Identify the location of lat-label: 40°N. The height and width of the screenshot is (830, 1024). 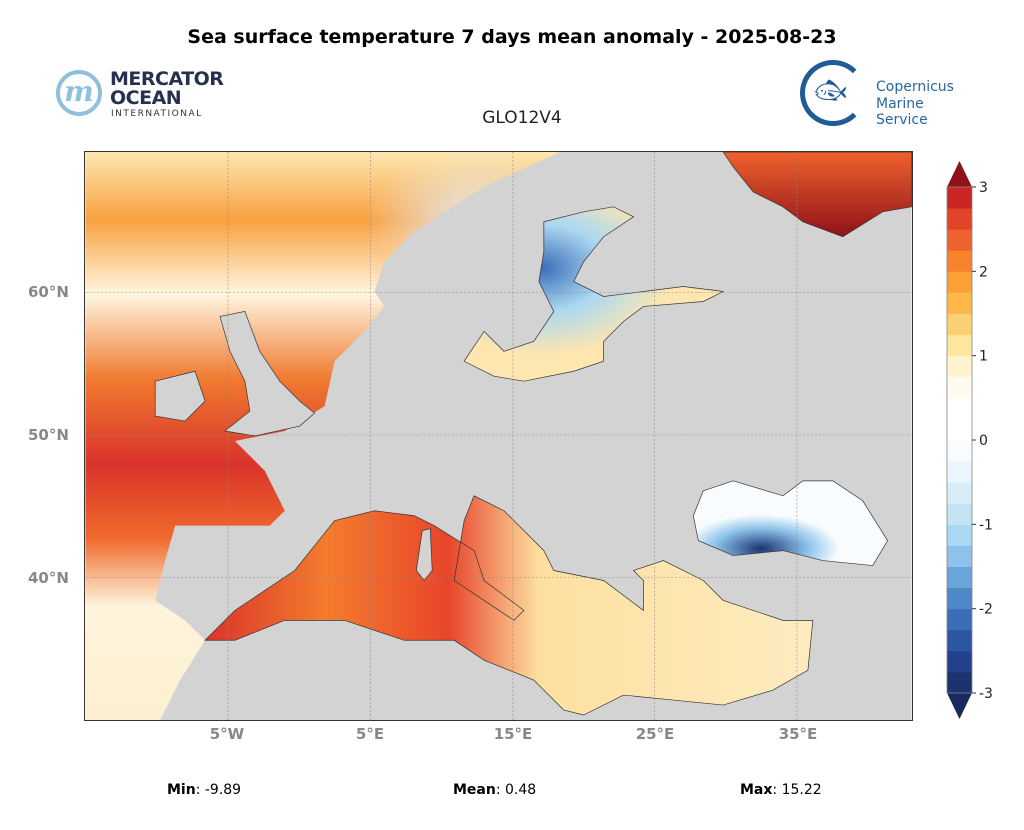
(48, 578).